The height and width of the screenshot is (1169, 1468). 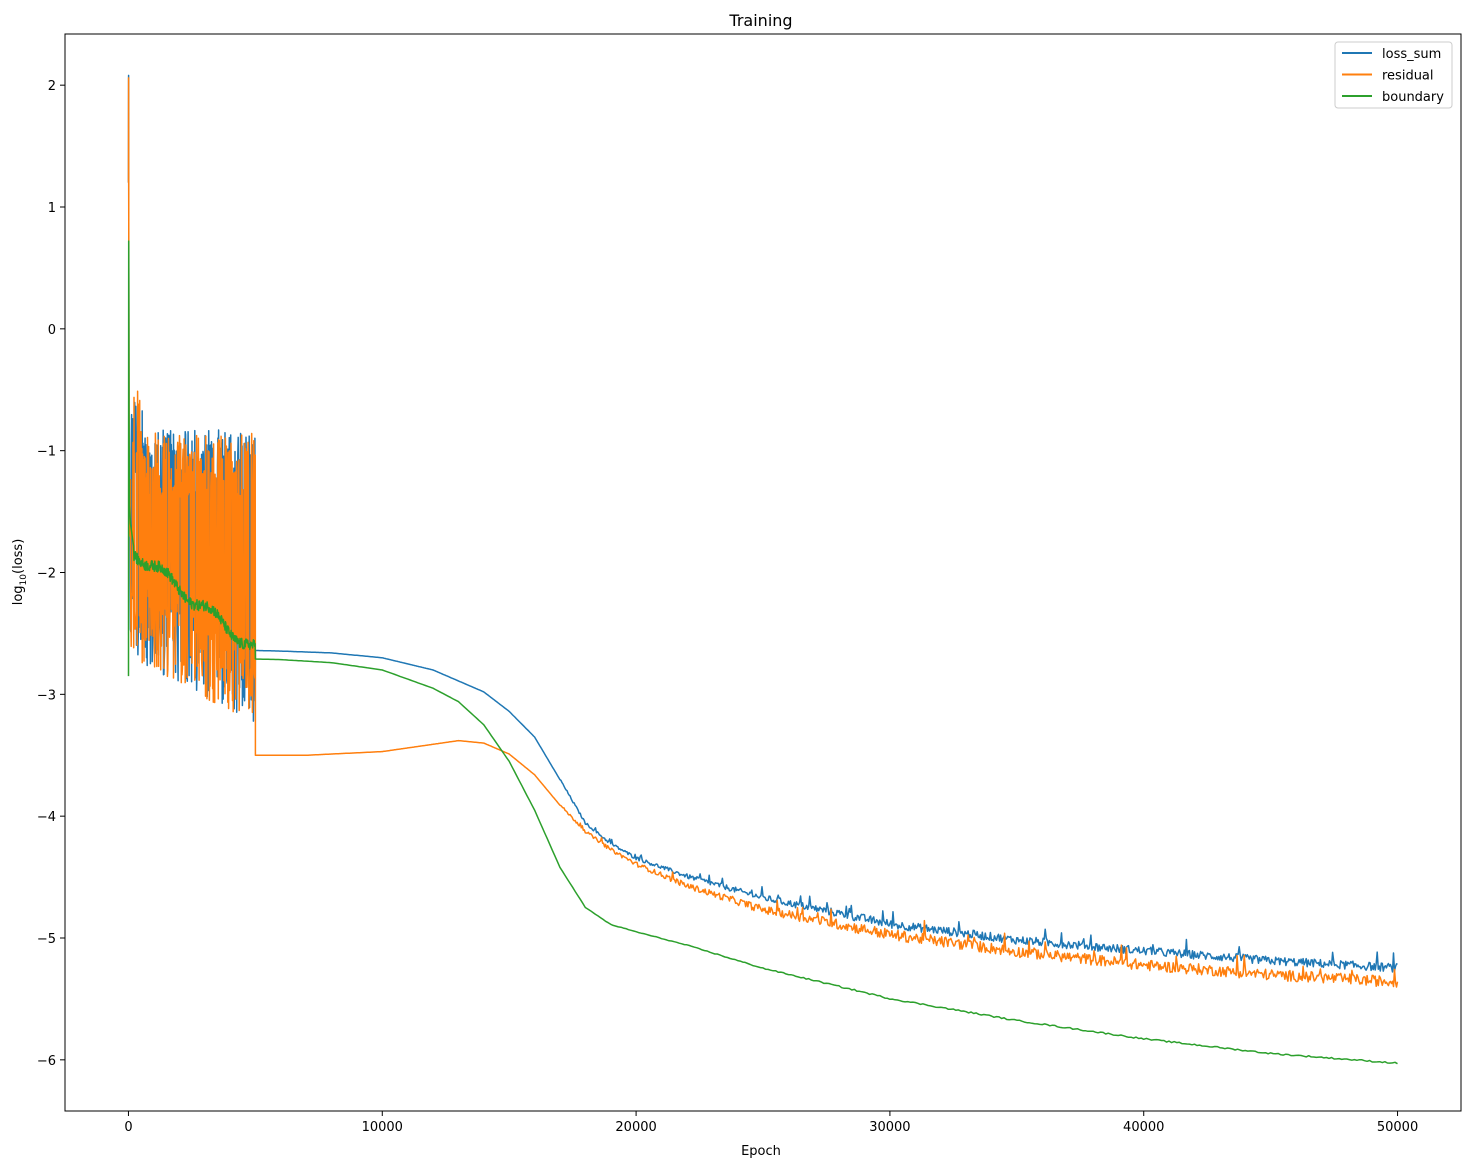 What do you see at coordinates (46, 452) in the screenshot?
I see `y-tick-label: −1` at bounding box center [46, 452].